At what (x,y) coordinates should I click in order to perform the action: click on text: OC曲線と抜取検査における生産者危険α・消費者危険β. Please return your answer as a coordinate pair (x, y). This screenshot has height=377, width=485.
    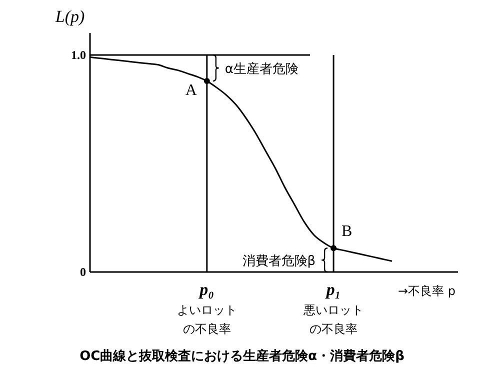
    Looking at the image, I should click on (242, 356).